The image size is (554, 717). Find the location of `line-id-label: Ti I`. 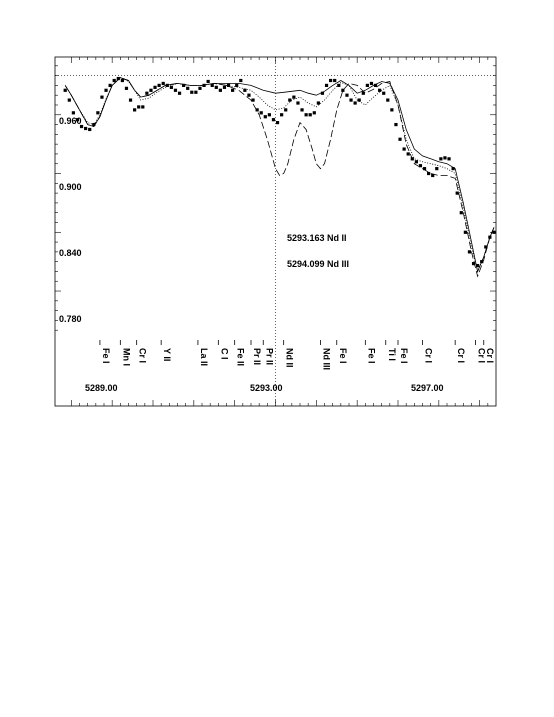

line-id-label: Ti I is located at coordinates (392, 354).